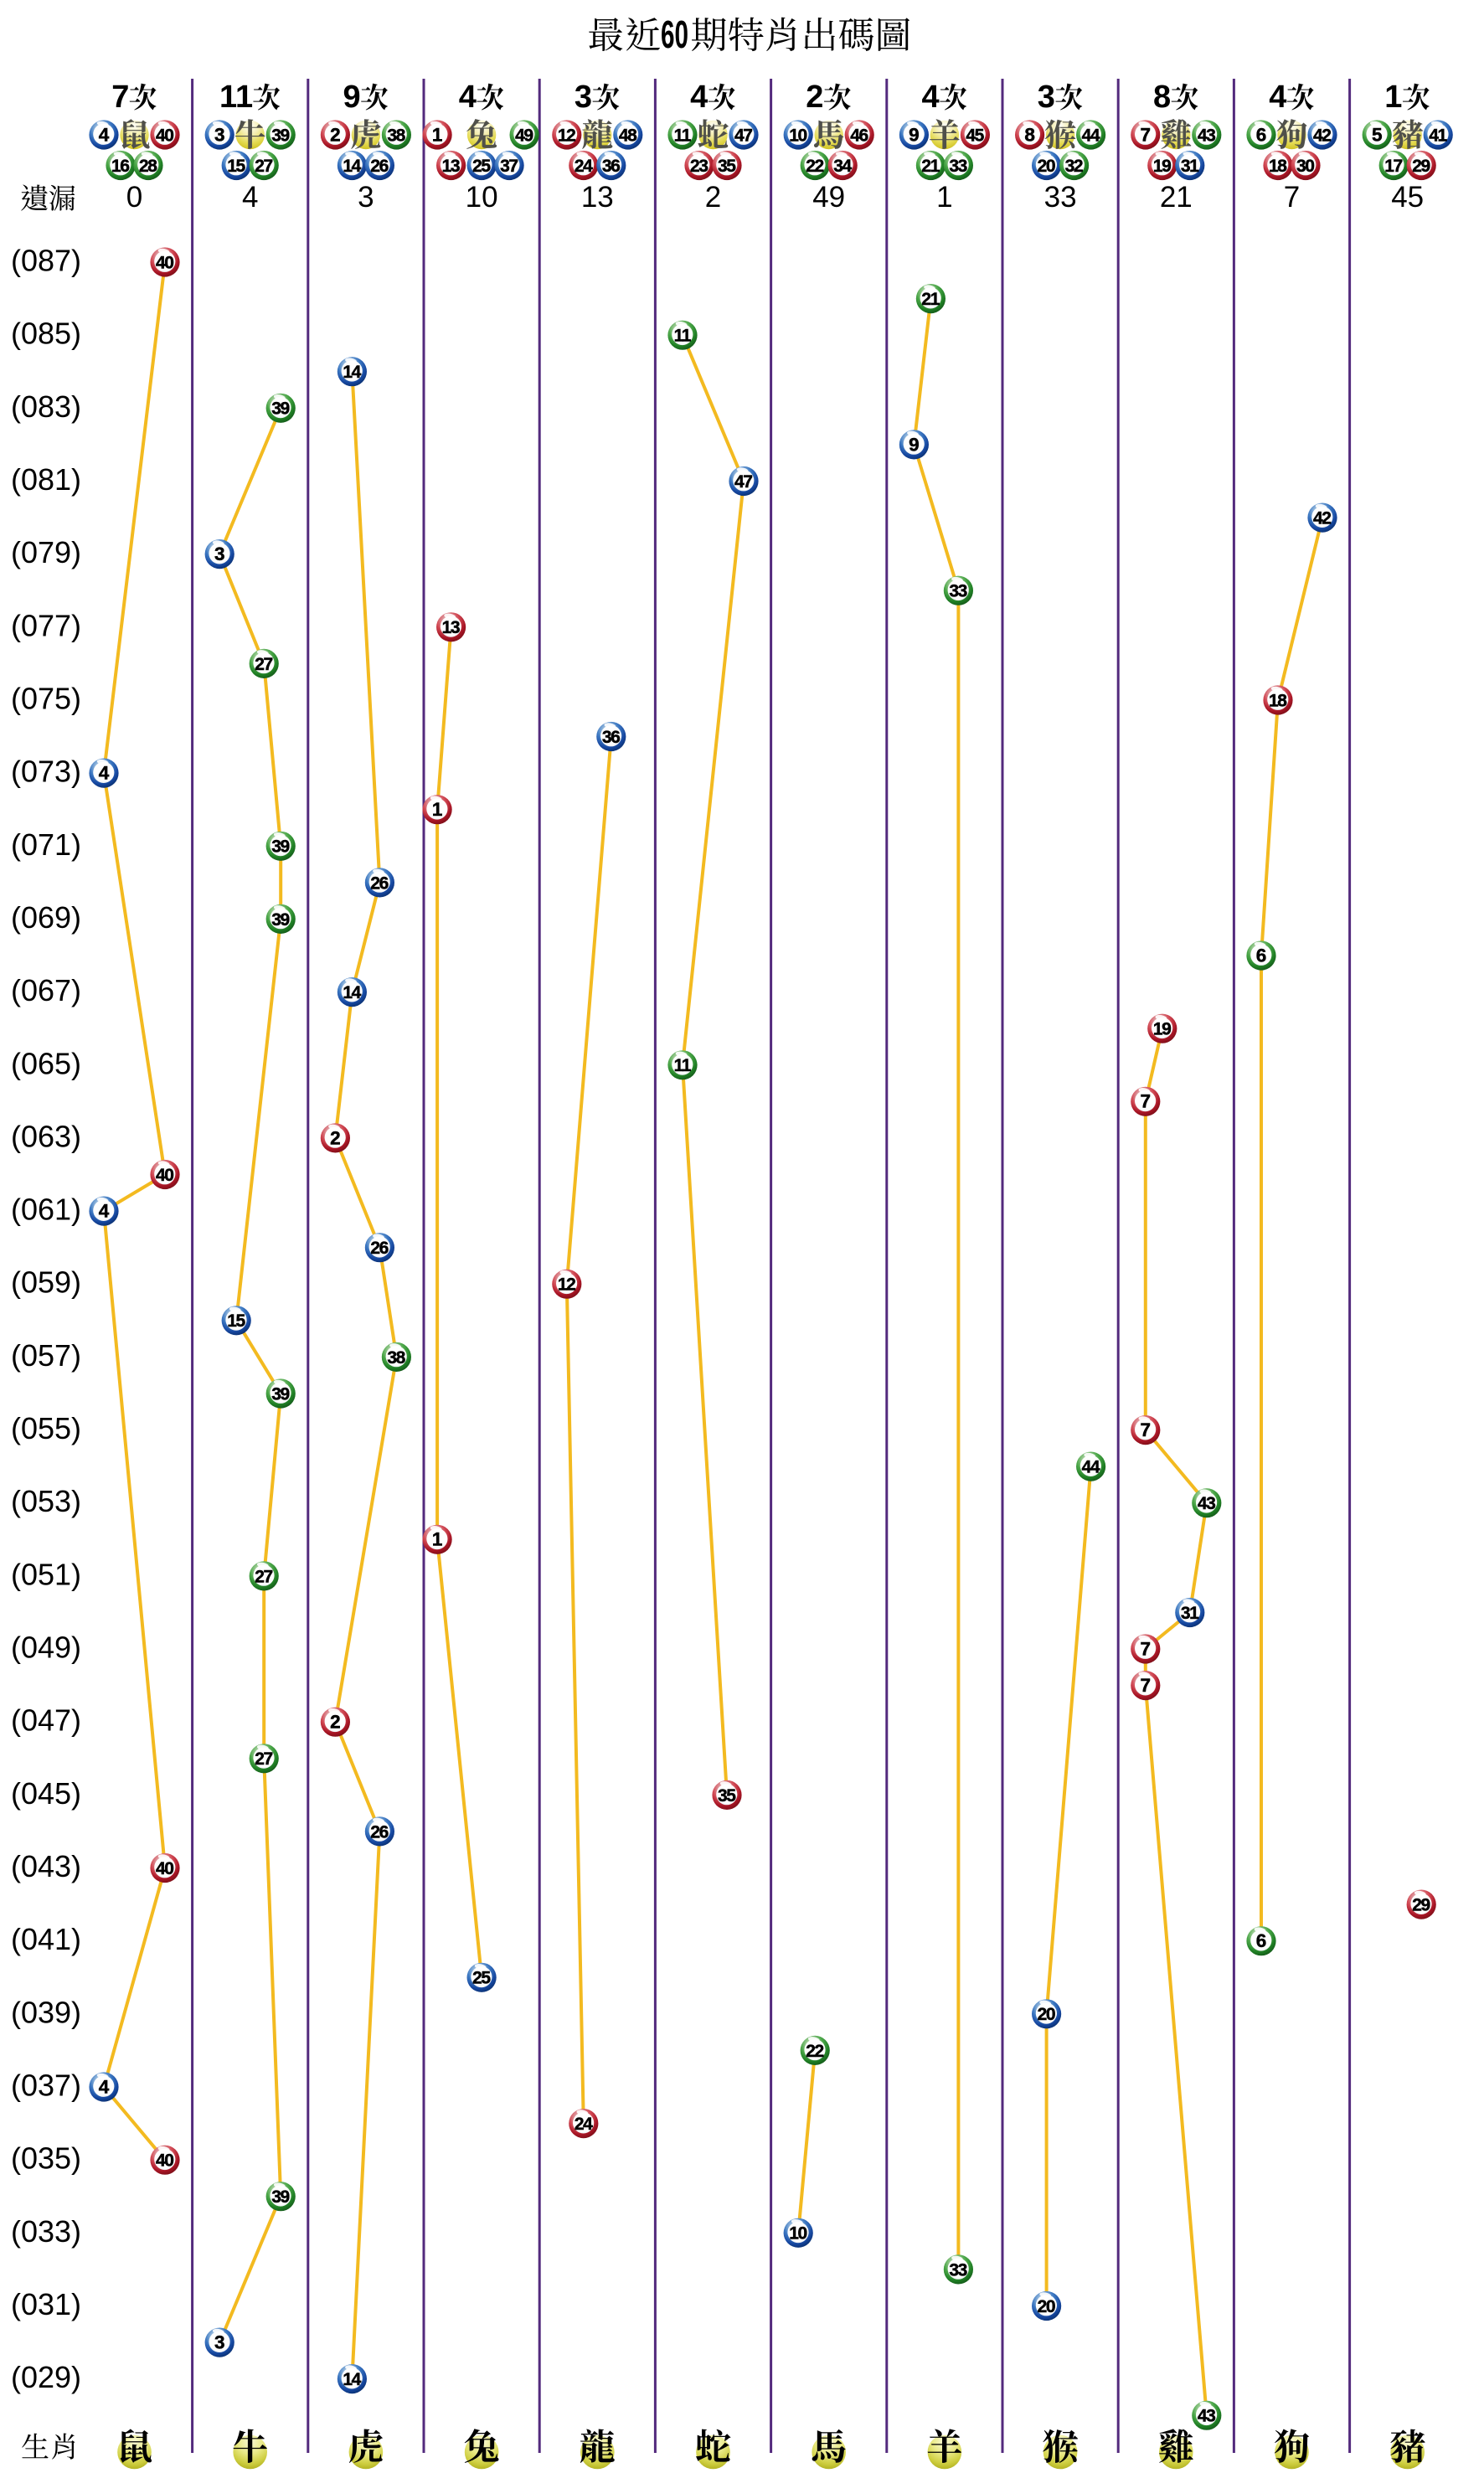 This screenshot has height=2473, width=1484. Describe the element at coordinates (120, 166) in the screenshot. I see `svg-text: 16` at that location.